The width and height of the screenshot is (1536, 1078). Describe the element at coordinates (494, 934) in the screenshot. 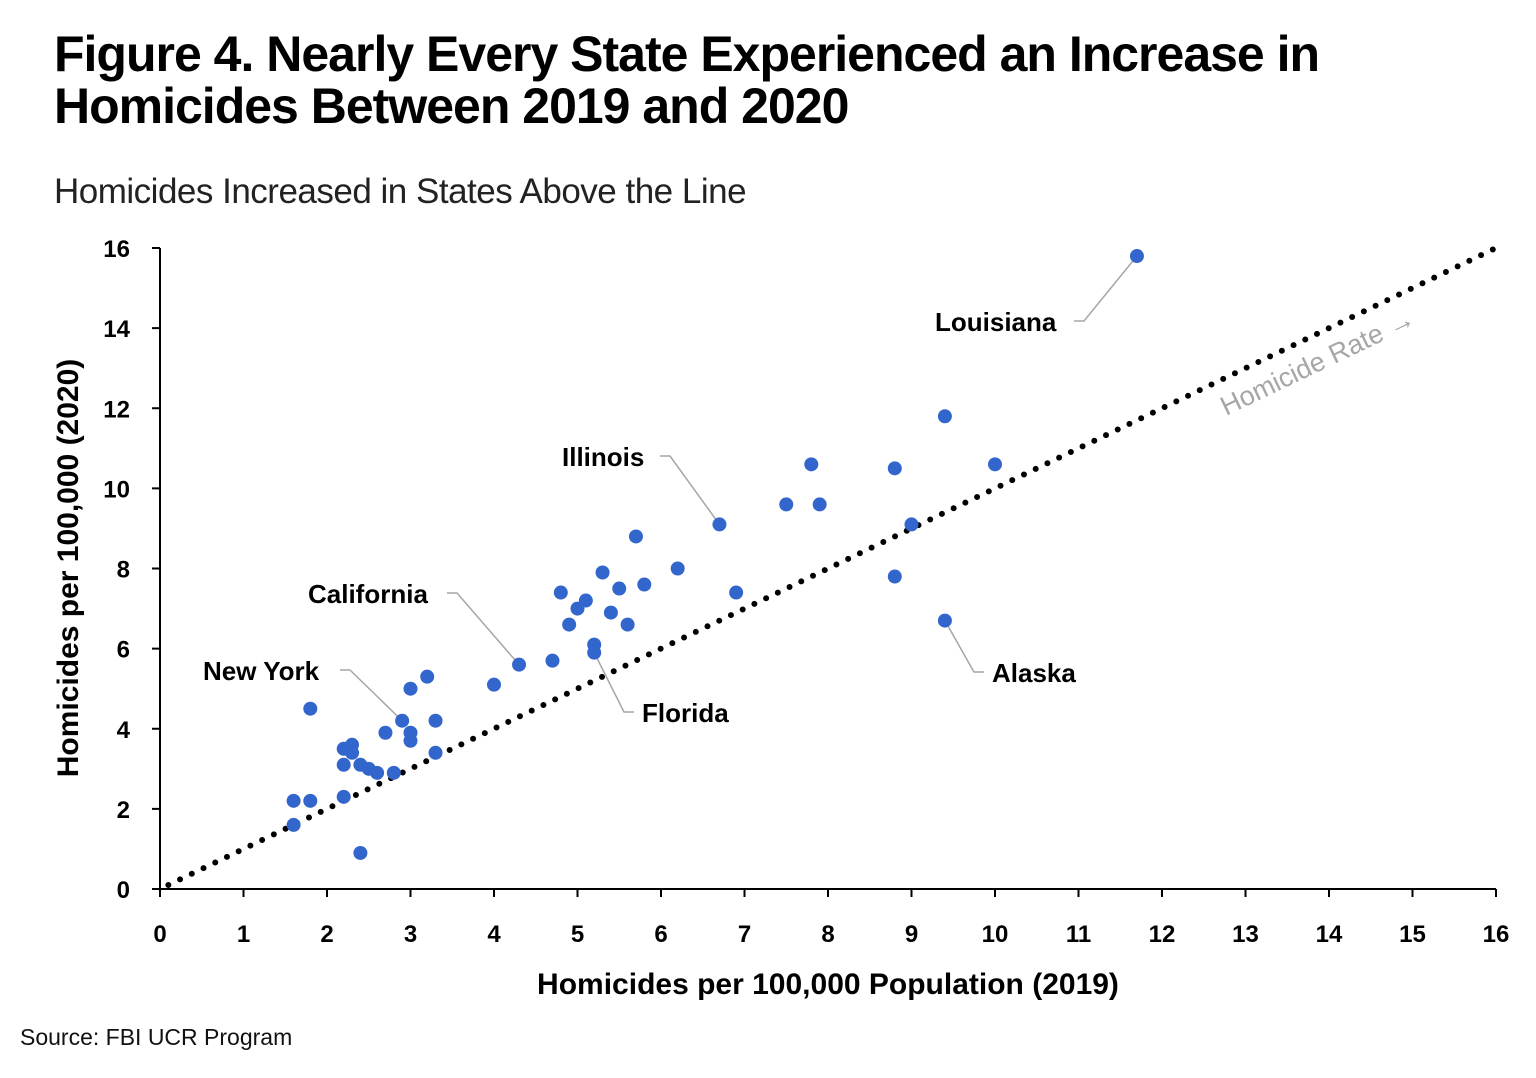

I see `x-tick-label: 4` at that location.